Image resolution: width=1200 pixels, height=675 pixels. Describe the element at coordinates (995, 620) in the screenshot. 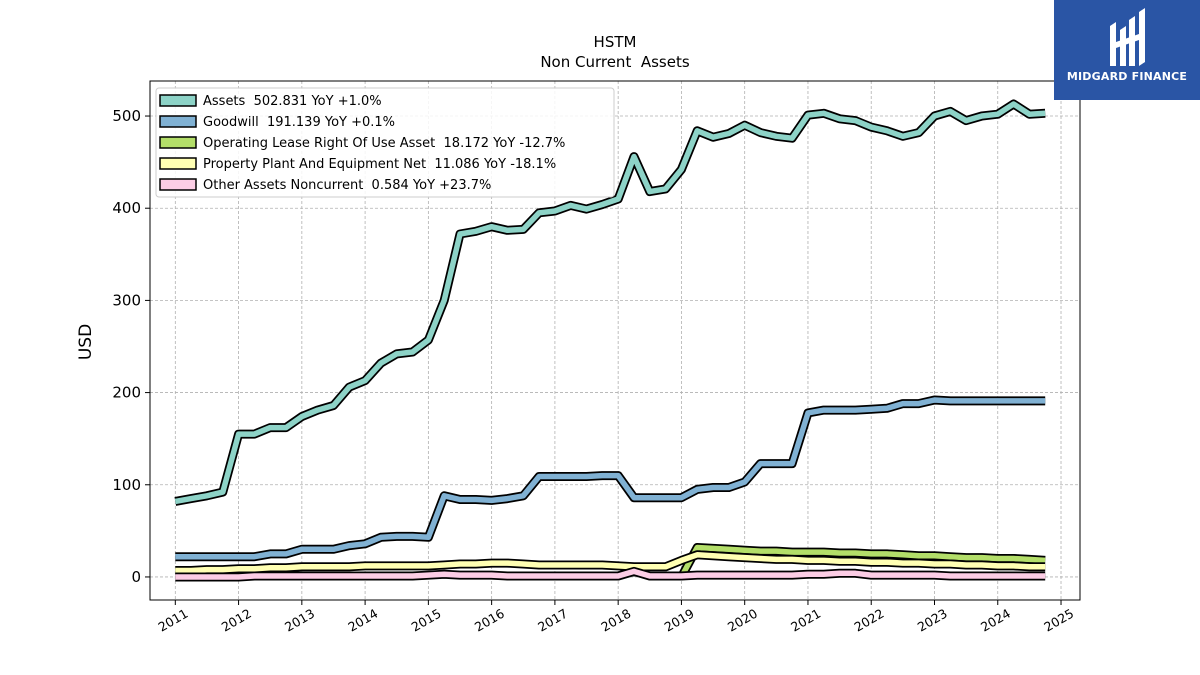

I see `x-tick-label: 2024` at that location.